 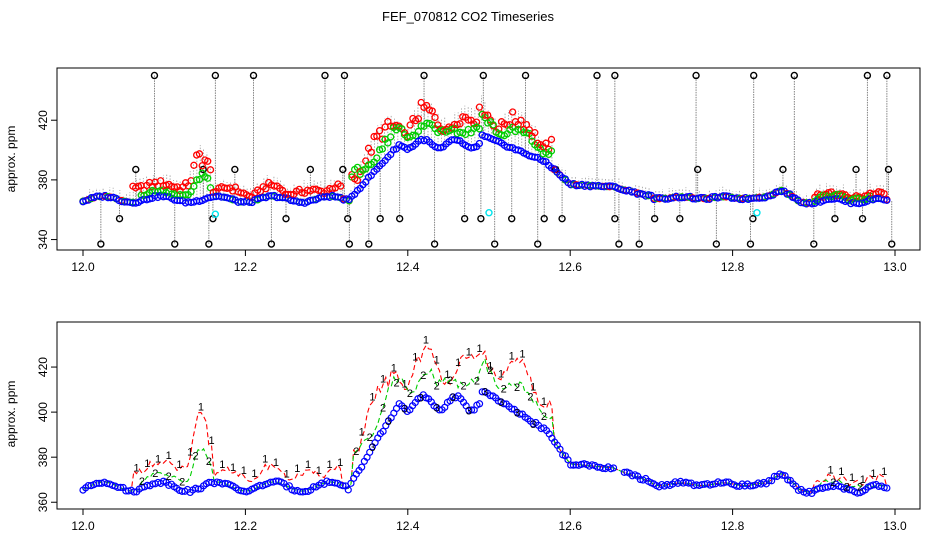 I want to click on bottom-y-axis-label: approx. ppm, so click(x=11, y=414).